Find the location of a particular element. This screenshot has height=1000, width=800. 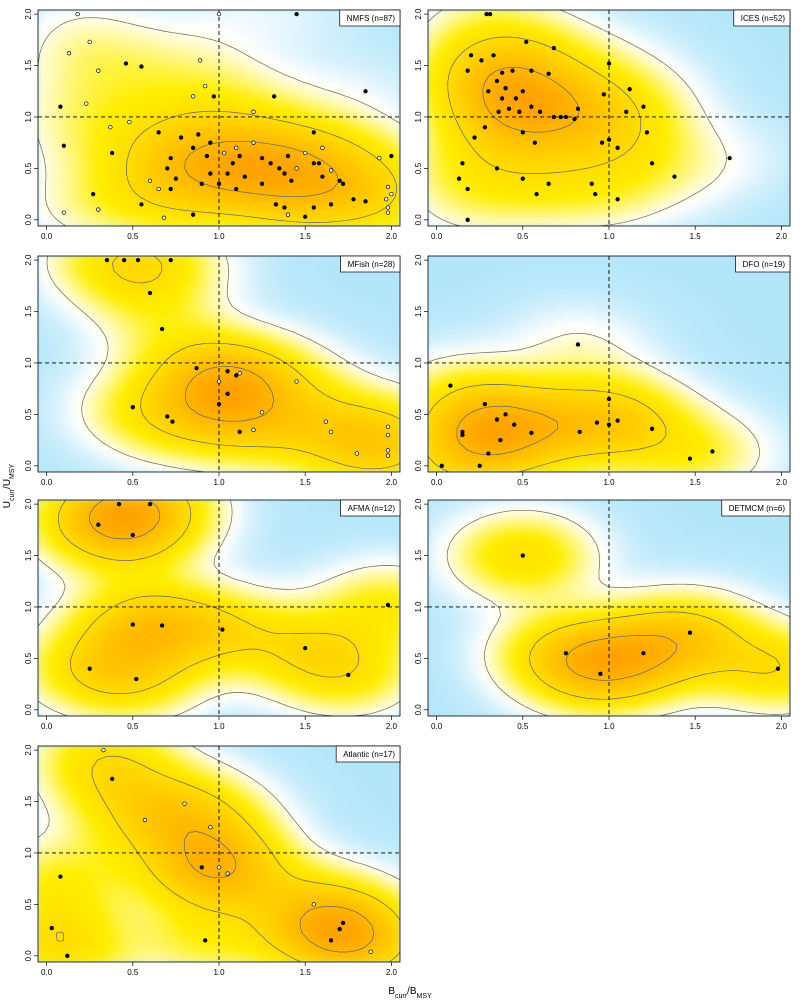

panel: 0.0 0.5 1.0 1.5 2.00.00.51.01.52.0 DFO (n=19) is located at coordinates (602, 370).